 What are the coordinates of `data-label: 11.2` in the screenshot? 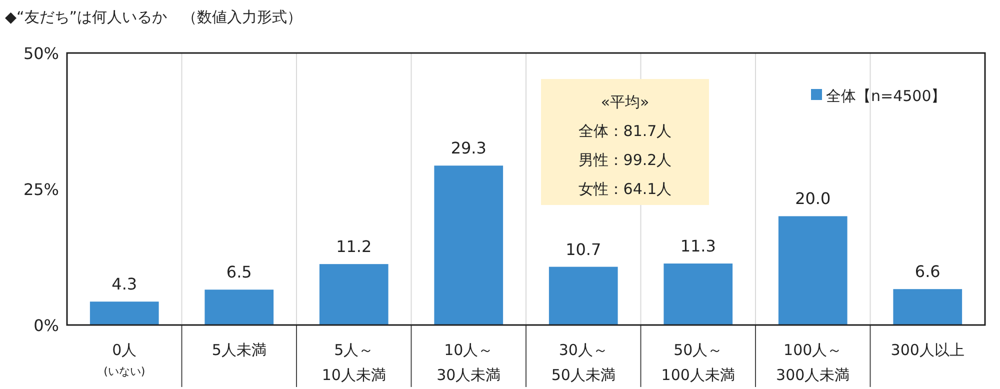 It's located at (354, 246).